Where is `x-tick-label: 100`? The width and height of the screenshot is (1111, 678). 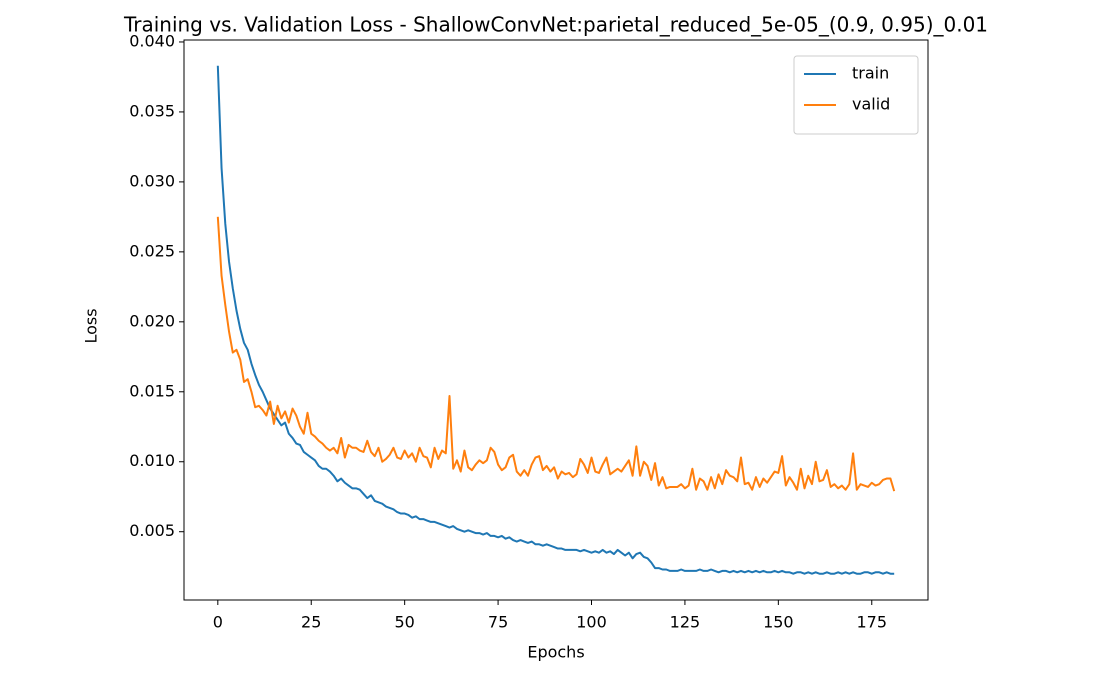
x-tick-label: 100 is located at coordinates (591, 622).